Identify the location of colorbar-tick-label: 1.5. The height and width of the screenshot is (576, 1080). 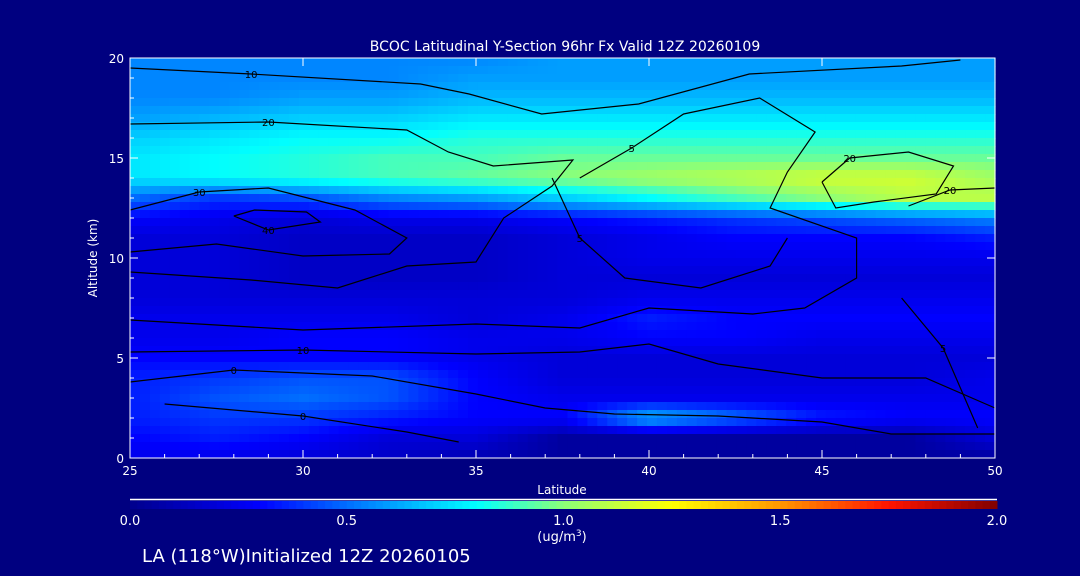
(780, 521).